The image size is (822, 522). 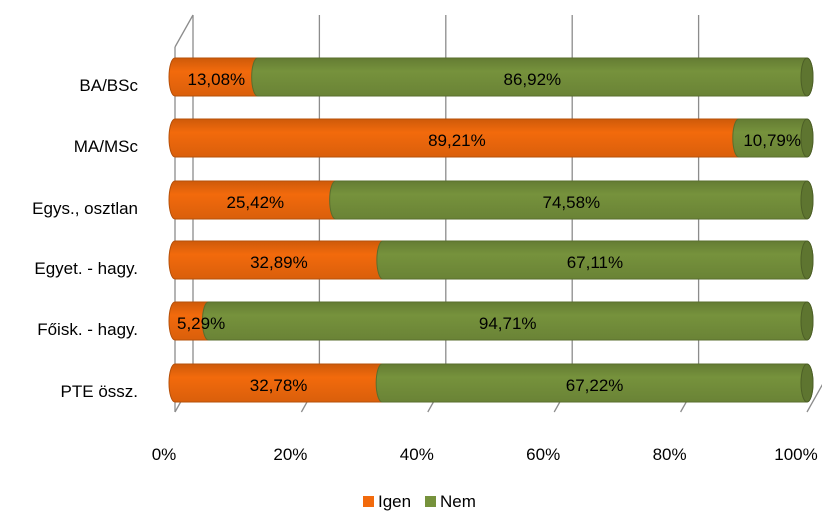 What do you see at coordinates (508, 323) in the screenshot?
I see `data-label: 94,71%` at bounding box center [508, 323].